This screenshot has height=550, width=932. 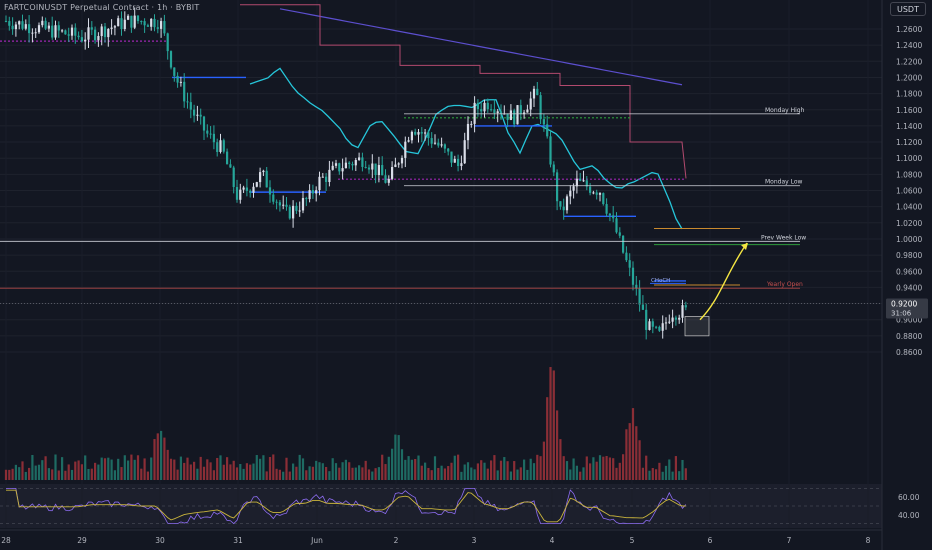 I want to click on rsi-panel, so click(x=441, y=506).